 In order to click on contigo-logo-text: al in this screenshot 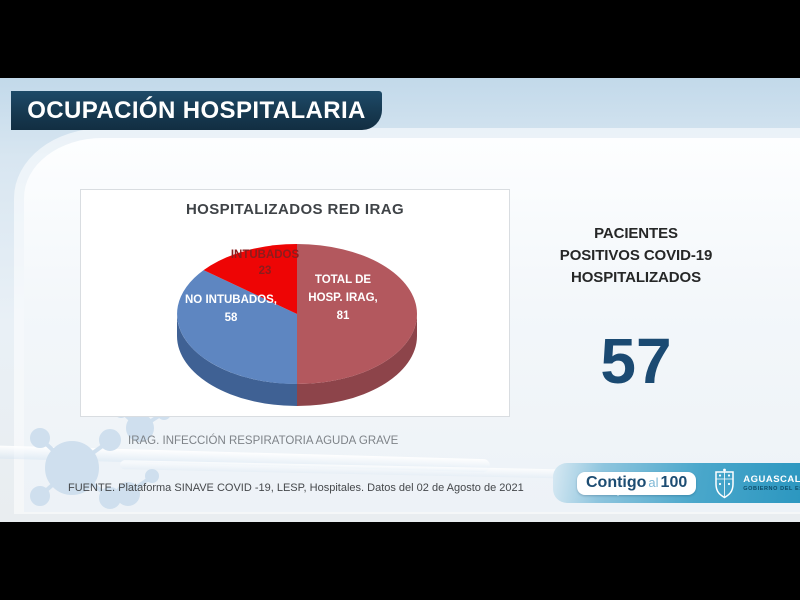, I will do `click(653, 482)`.